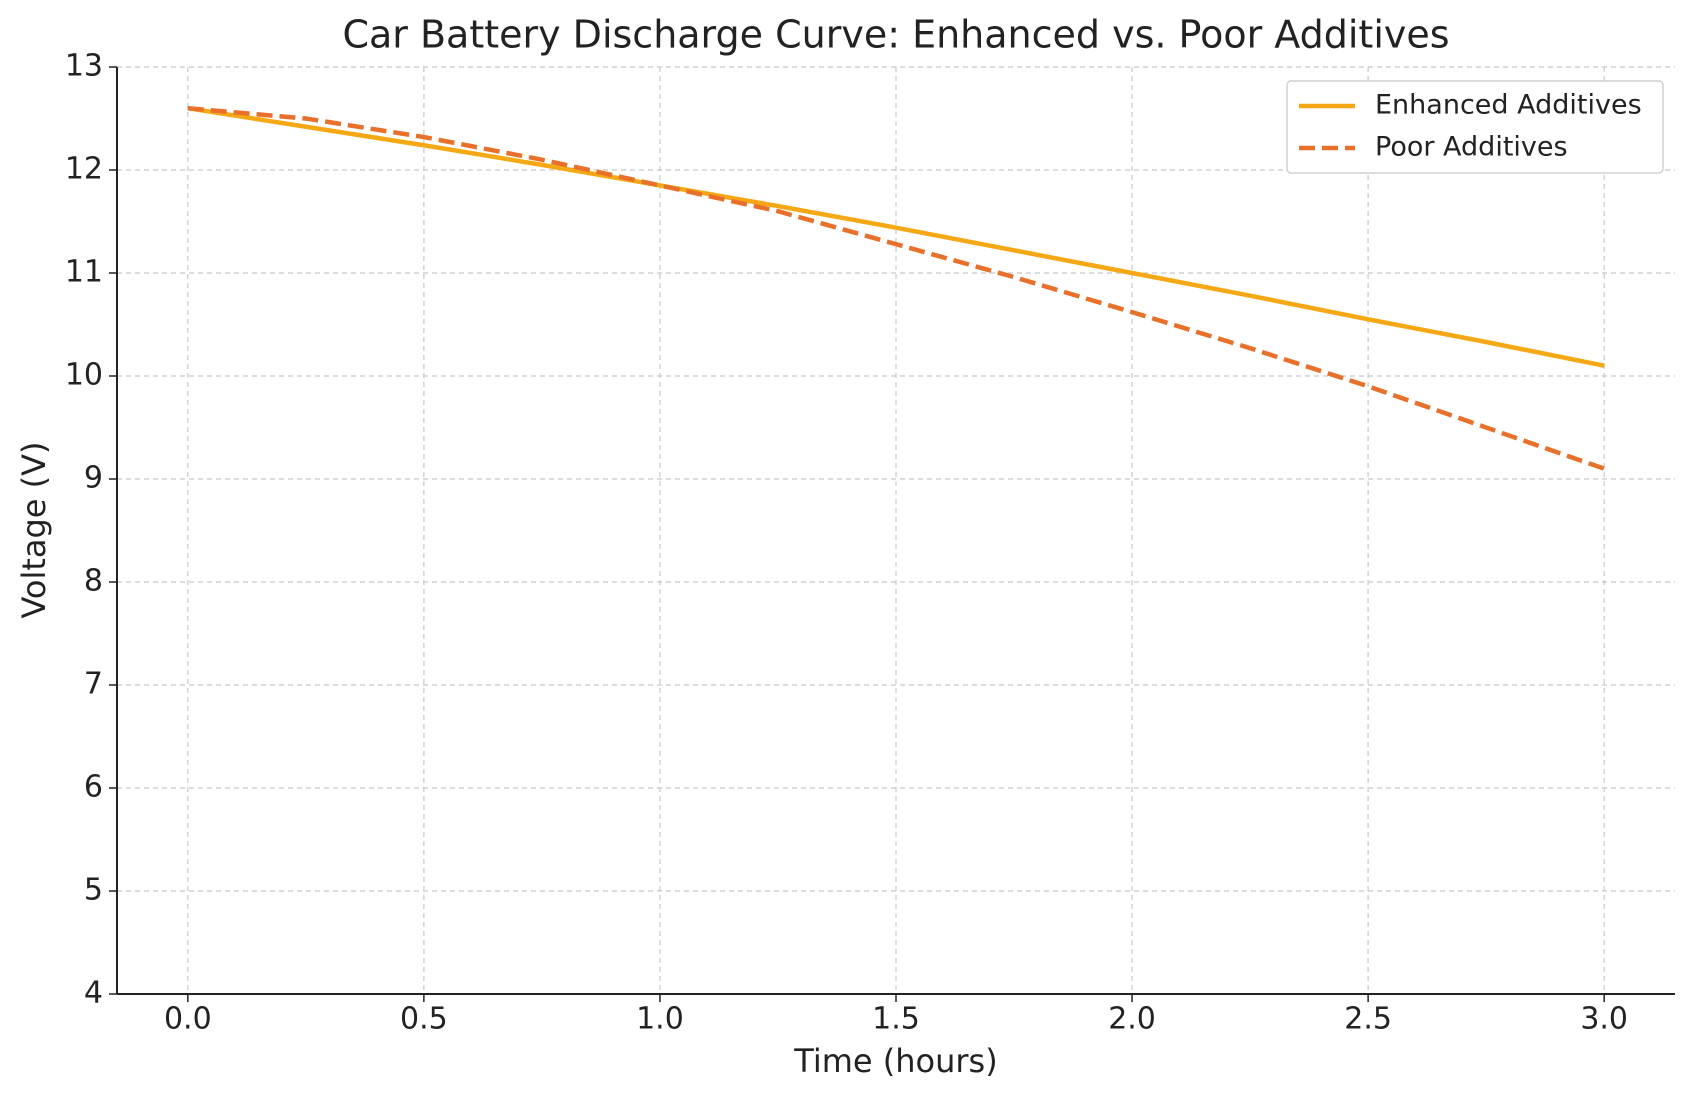 This screenshot has width=1686, height=1097. I want to click on x-tick-label: 0.0, so click(188, 1019).